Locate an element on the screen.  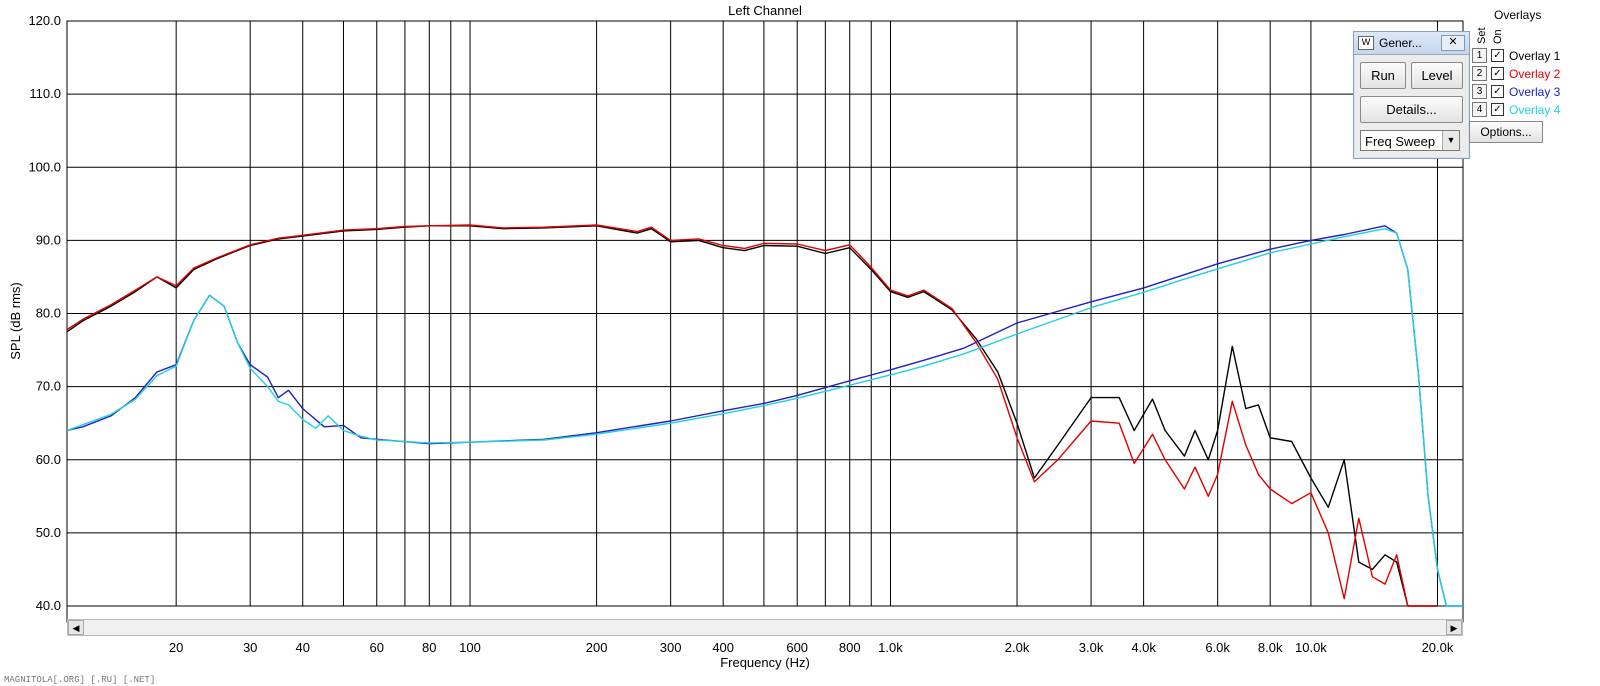
overlay-label: Overlay 3 is located at coordinates (1535, 91).